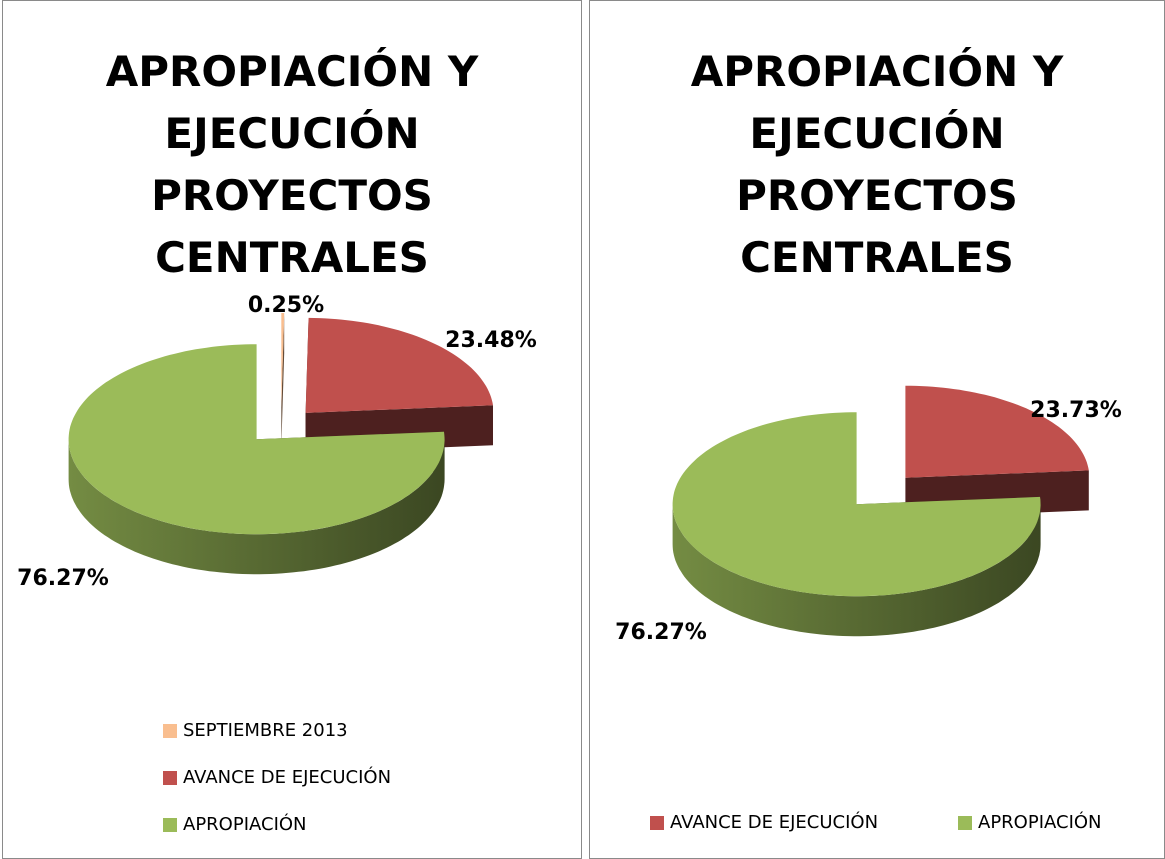 This screenshot has height=859, width=1165. I want to click on legend-label: SEPTIEMBRE 2013, so click(265, 730).